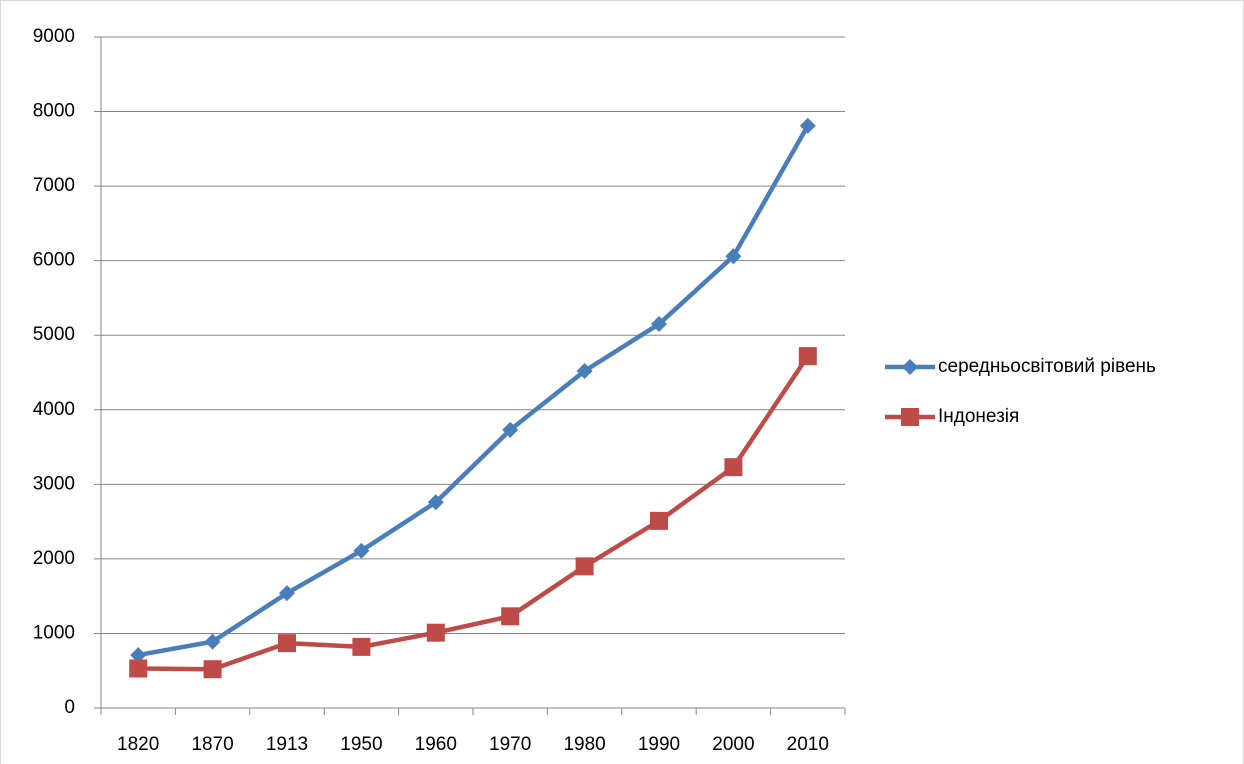  What do you see at coordinates (54, 185) in the screenshot?
I see `y-tick-label: 7000` at bounding box center [54, 185].